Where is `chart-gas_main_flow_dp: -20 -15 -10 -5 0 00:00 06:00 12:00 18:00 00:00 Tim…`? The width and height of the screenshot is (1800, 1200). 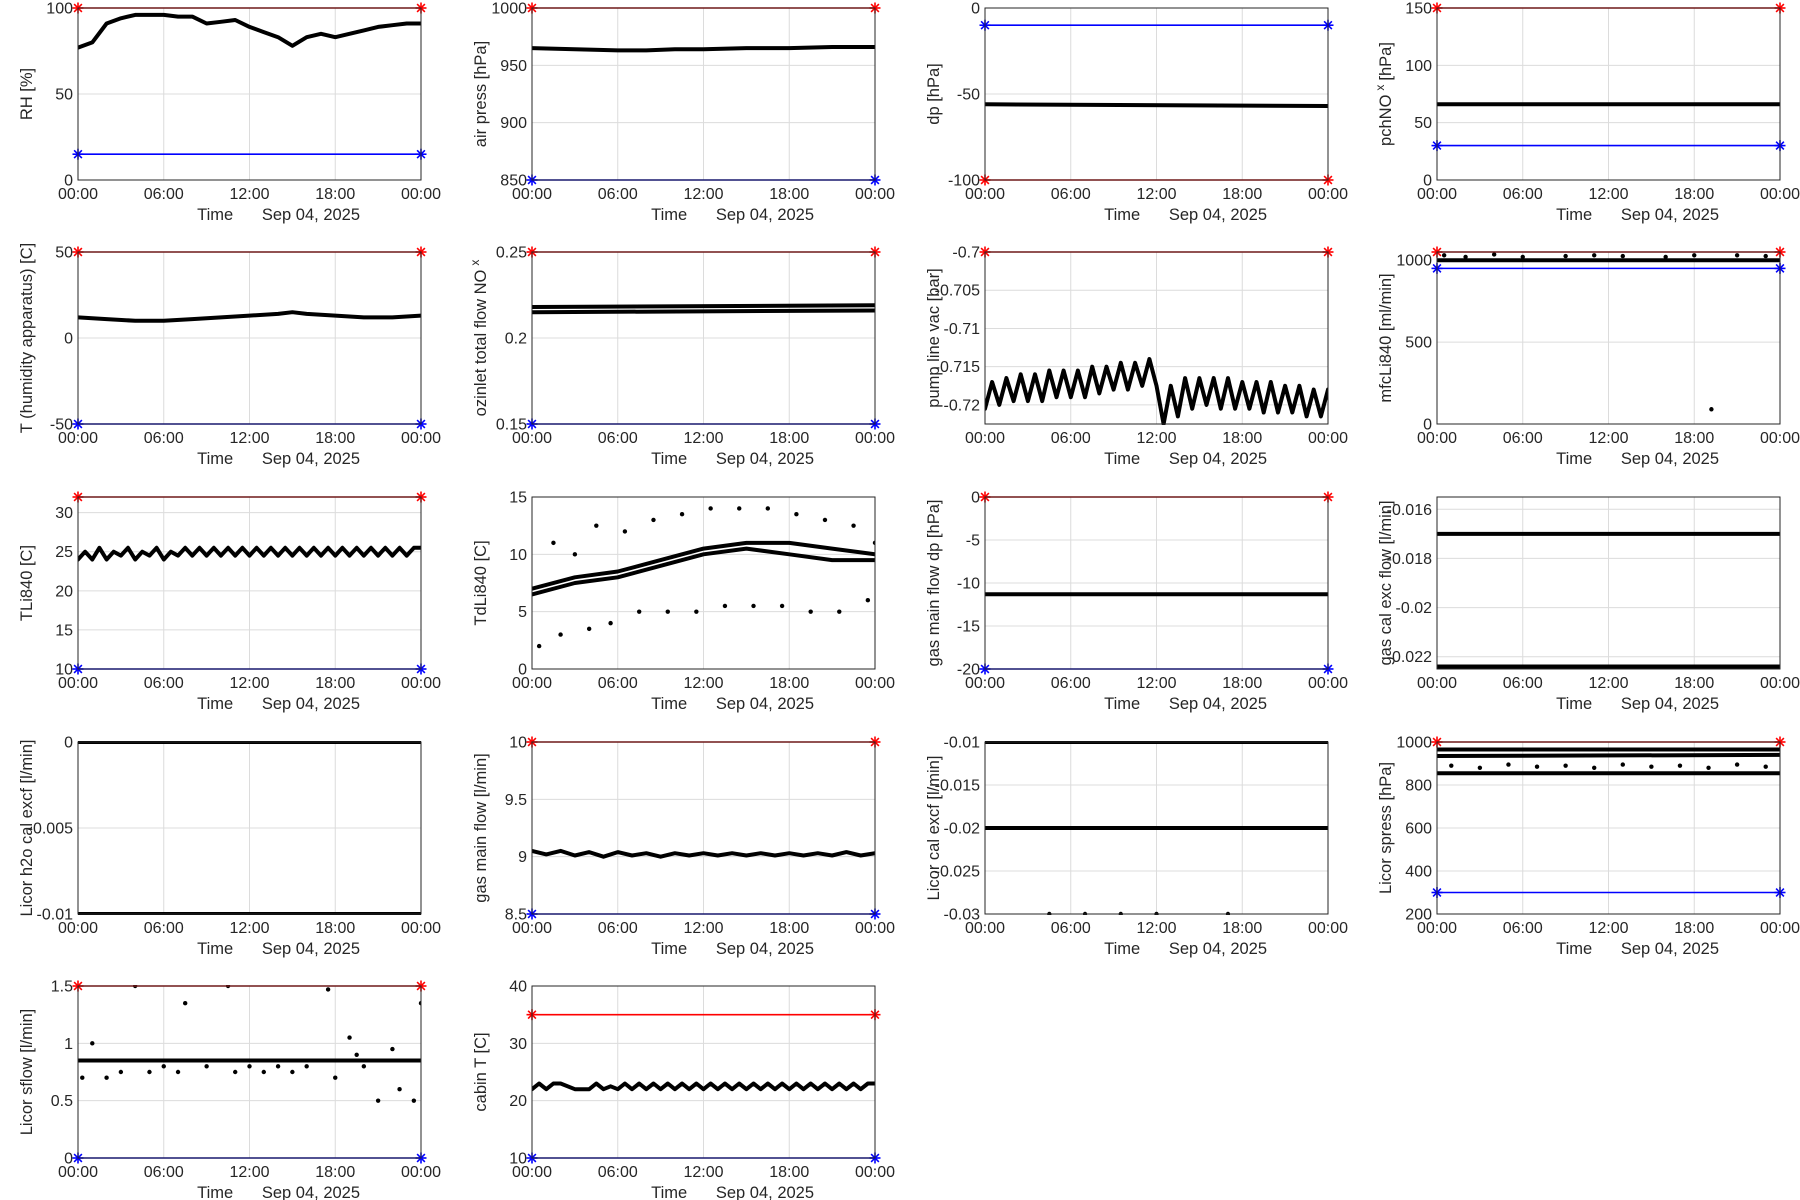 chart-gas_main_flow_dp: -20 -15 -10 -5 0 00:00 06:00 12:00 18:00 00:00 Tim… is located at coordinates (1136, 602).